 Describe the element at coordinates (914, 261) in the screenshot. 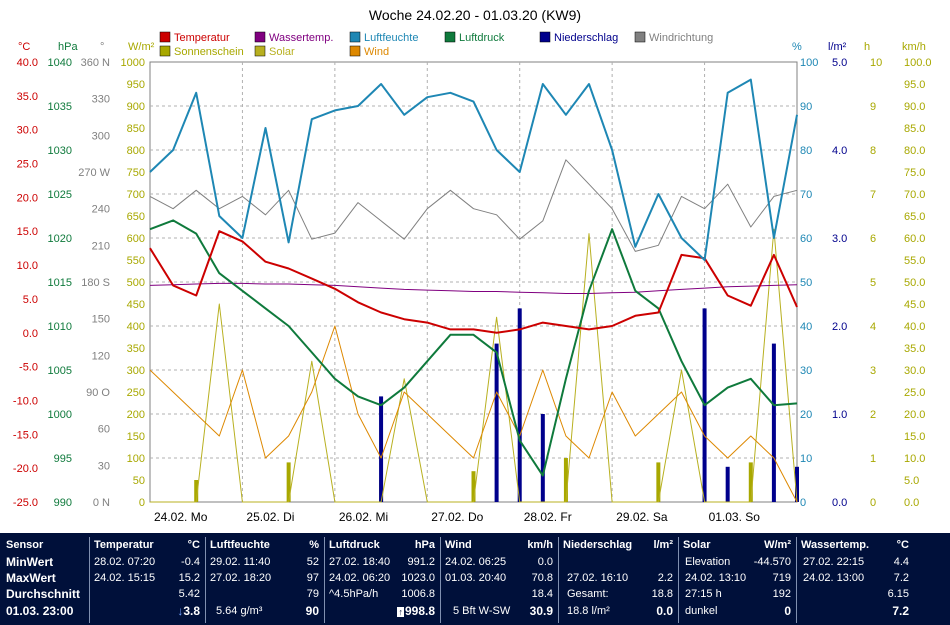

I see `right-axis-tick: 55.0` at that location.